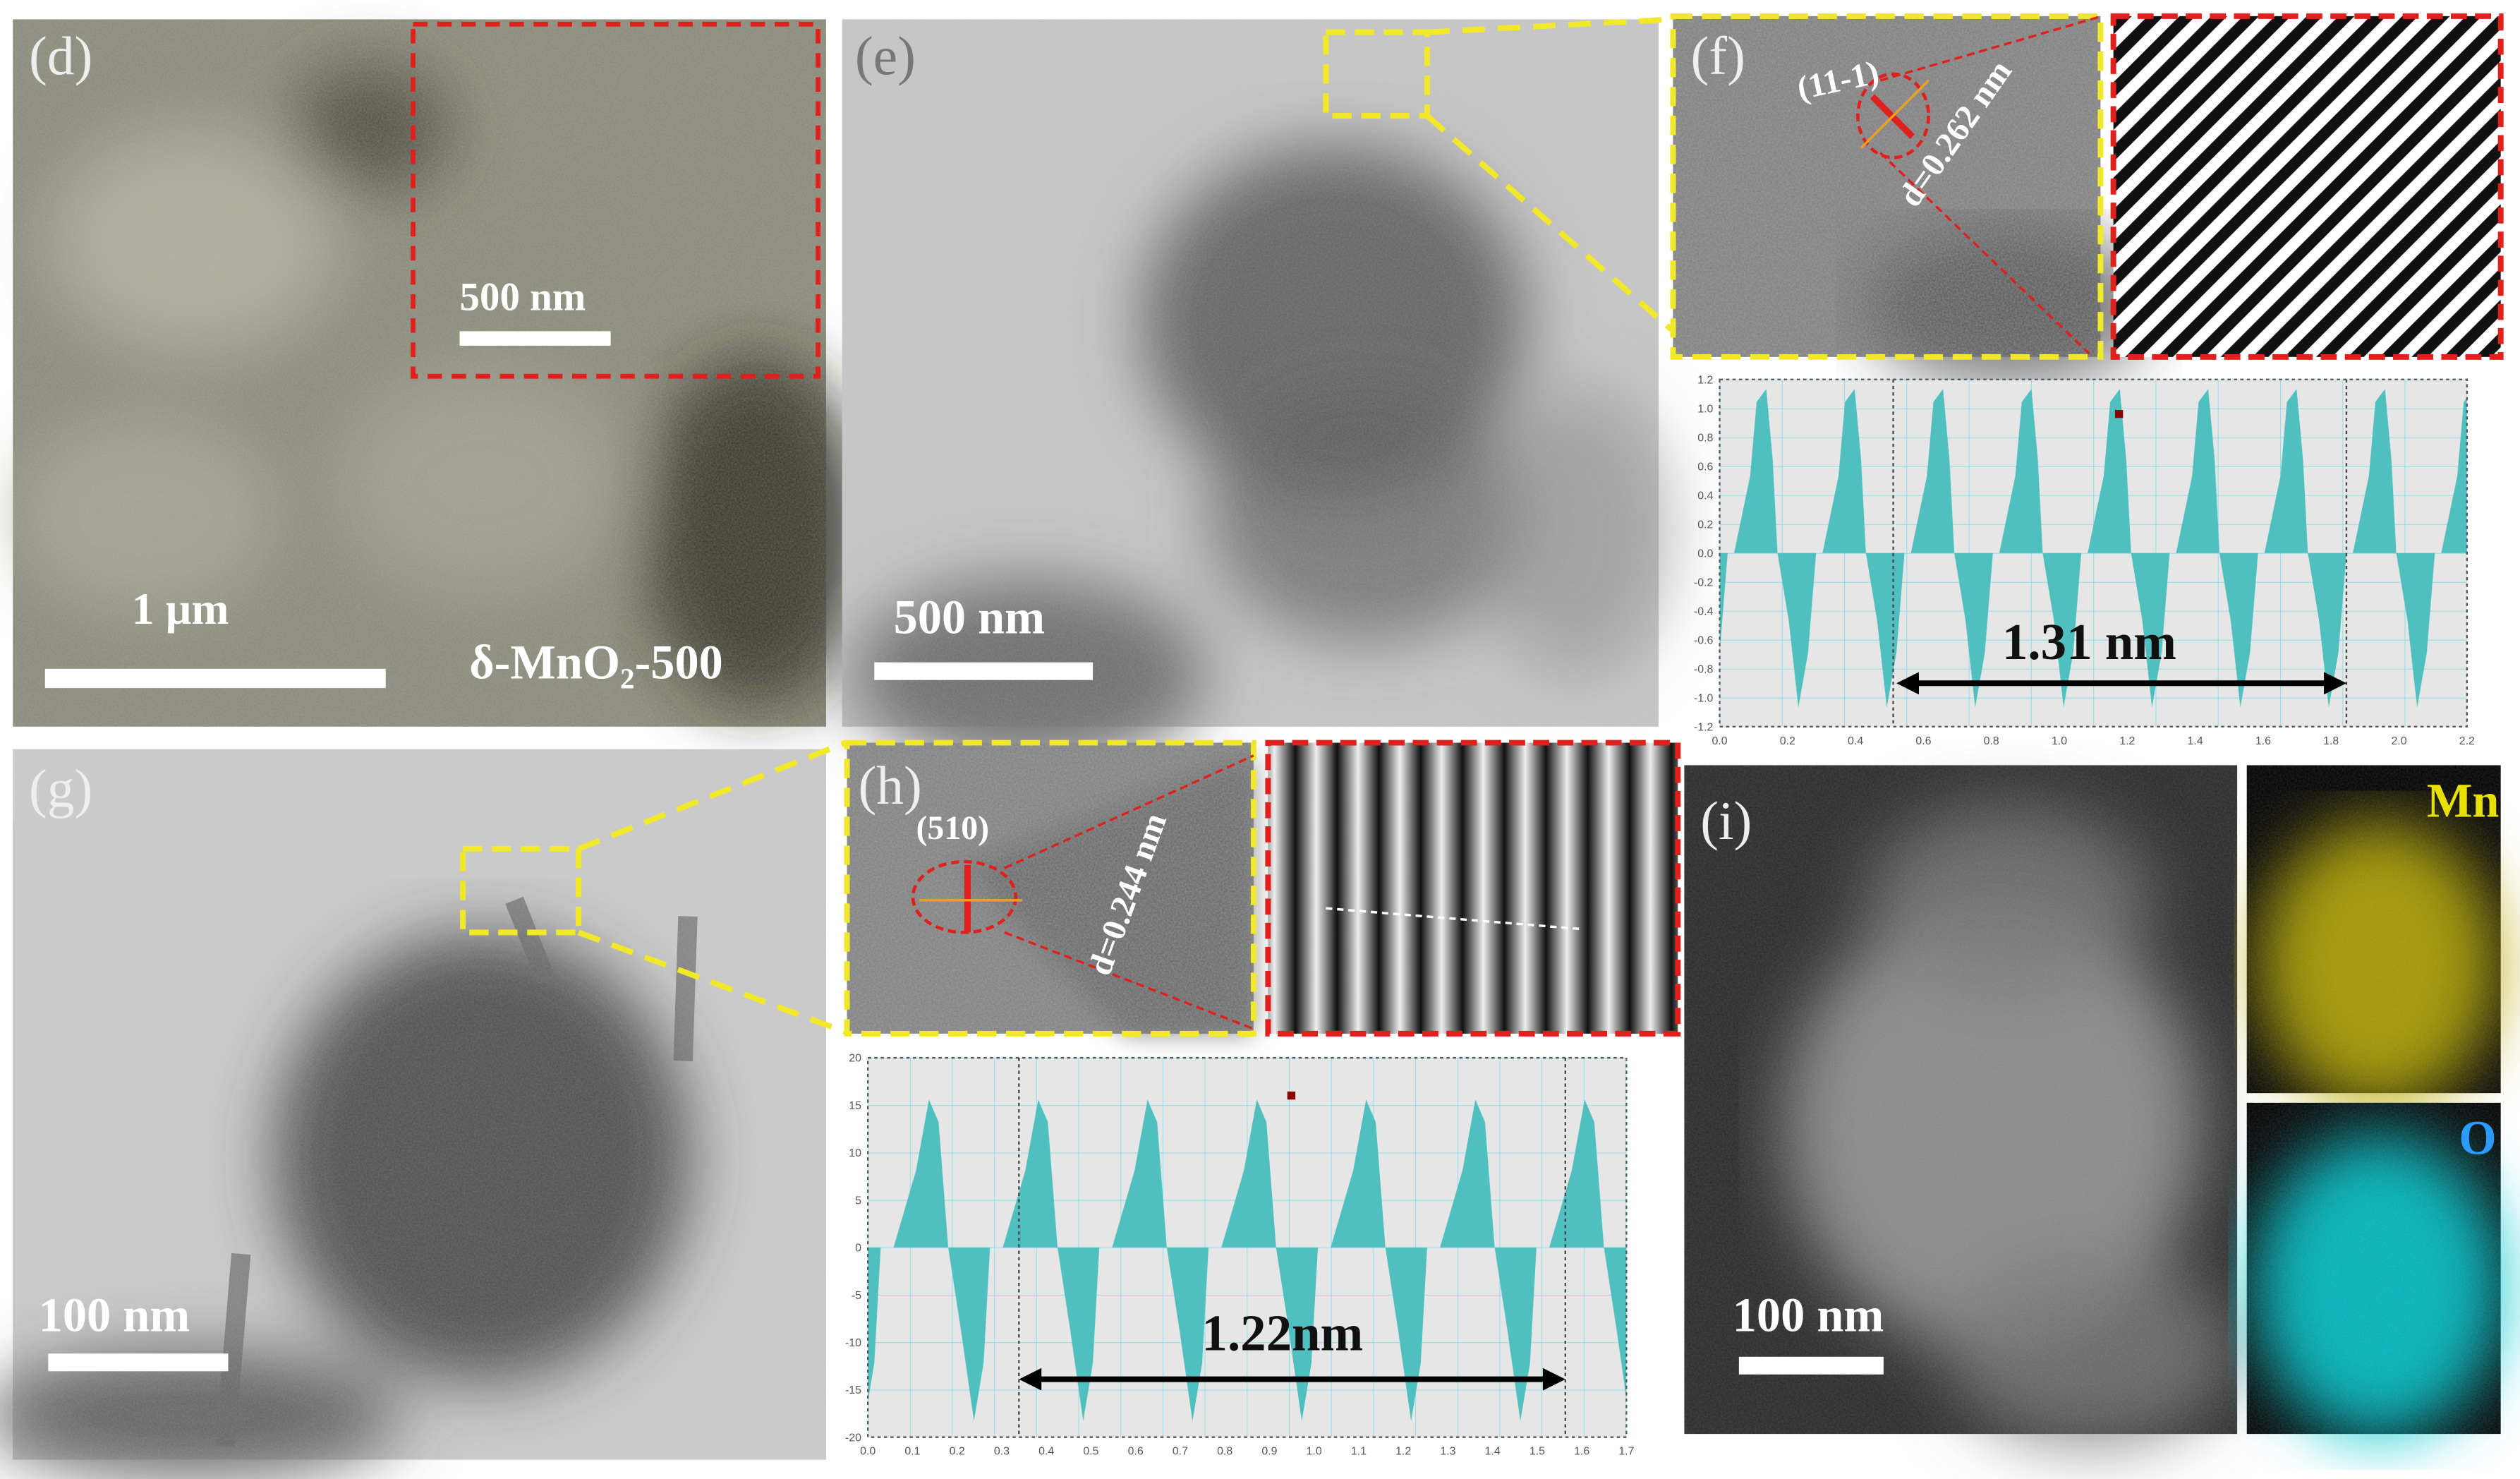  Describe the element at coordinates (1704, 611) in the screenshot. I see `y-tick-label: -0.4` at that location.